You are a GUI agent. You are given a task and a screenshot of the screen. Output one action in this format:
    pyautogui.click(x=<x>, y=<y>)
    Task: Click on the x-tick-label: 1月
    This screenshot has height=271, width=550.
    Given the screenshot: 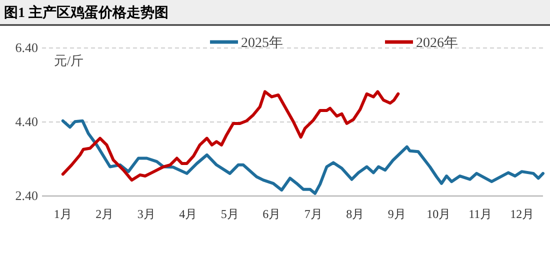 What is the action you would take?
    pyautogui.click(x=63, y=214)
    